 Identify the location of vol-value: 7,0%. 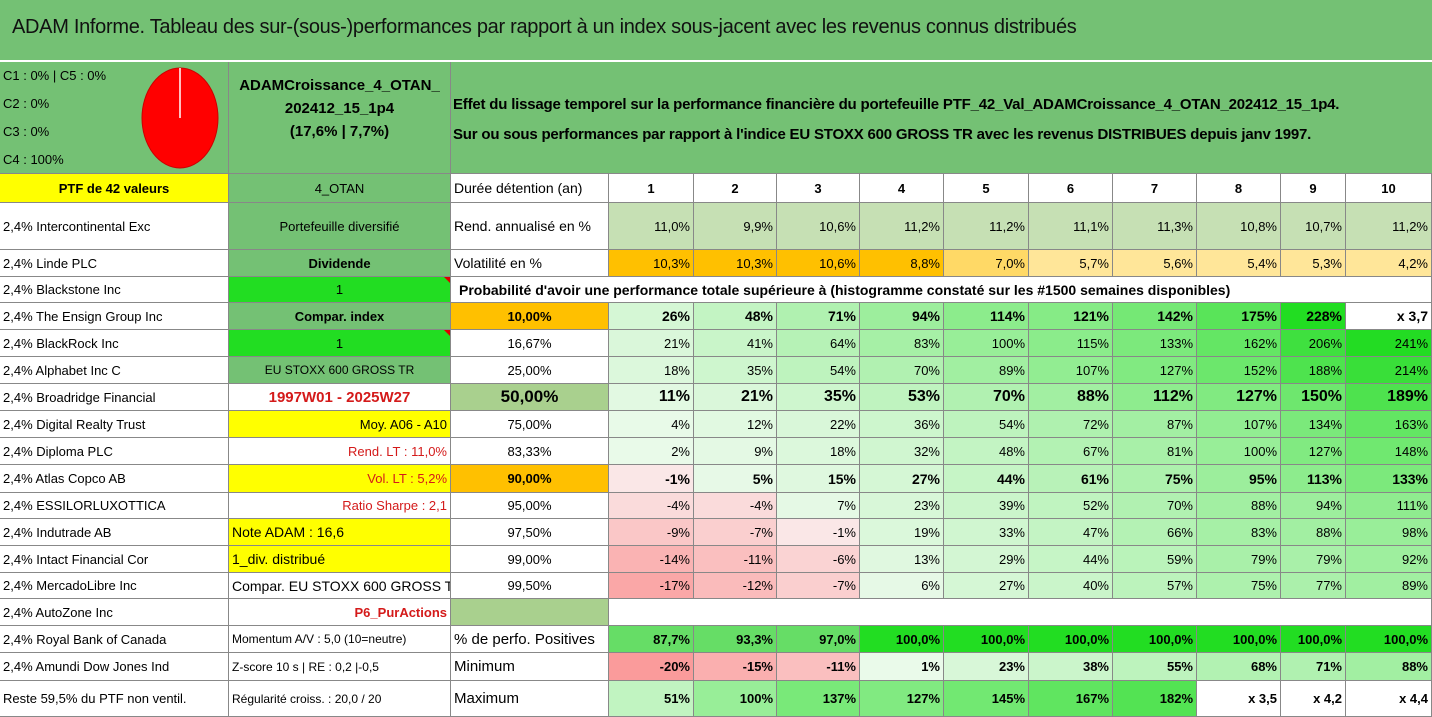
(986, 263).